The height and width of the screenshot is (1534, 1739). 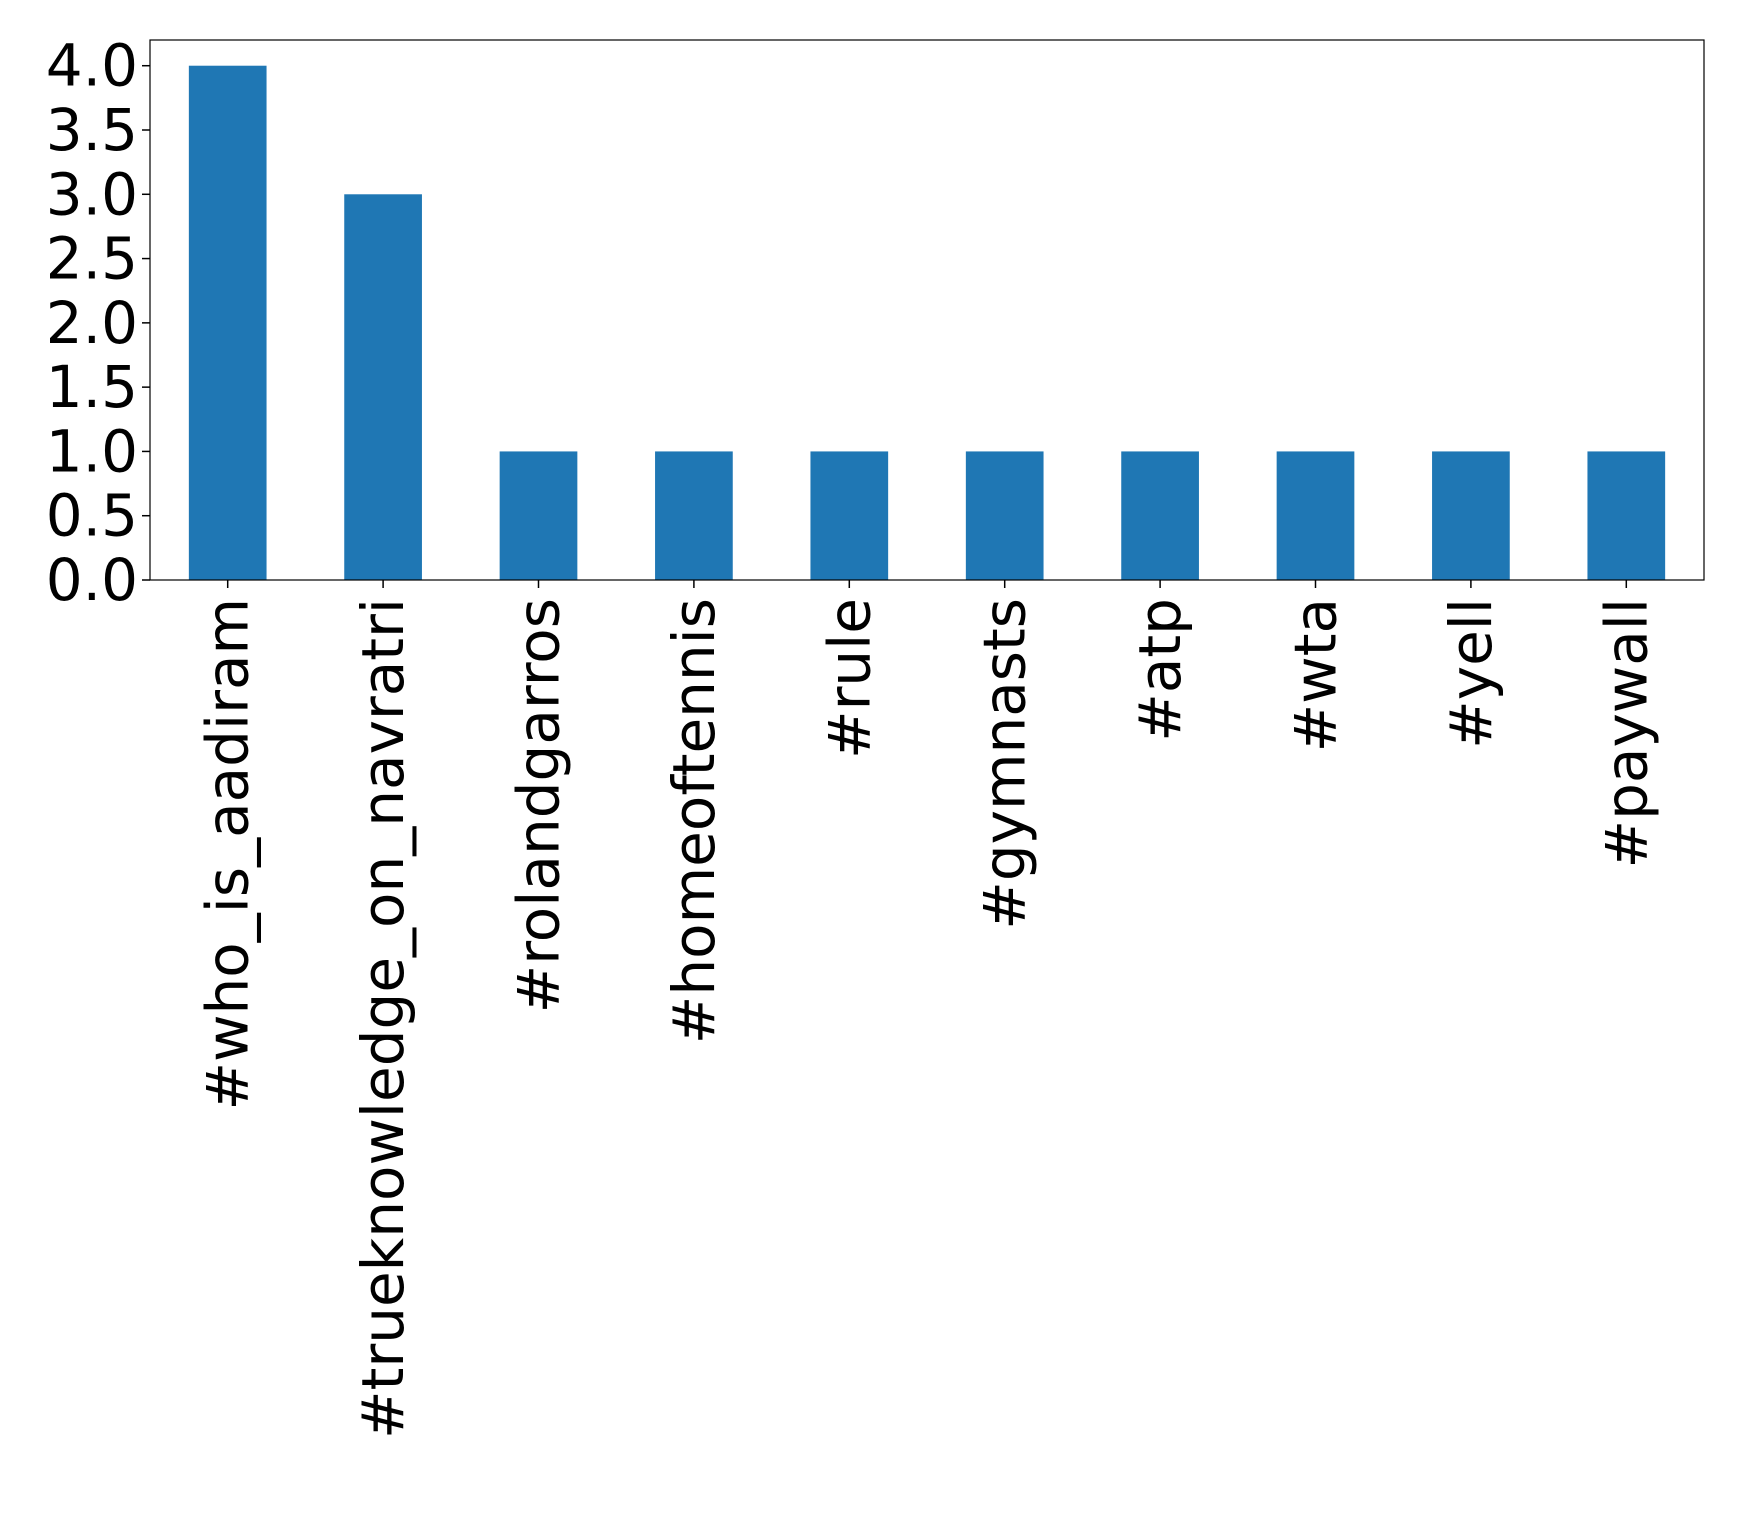 I want to click on x-tick-label: #homeoftennis, so click(x=694, y=821).